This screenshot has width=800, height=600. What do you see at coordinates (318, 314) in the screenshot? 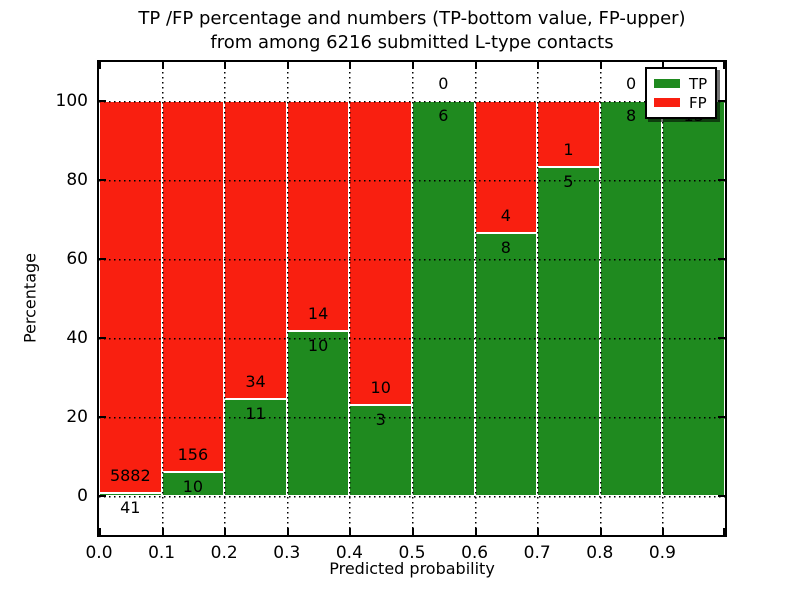
I see `fp-count-label: 14` at bounding box center [318, 314].